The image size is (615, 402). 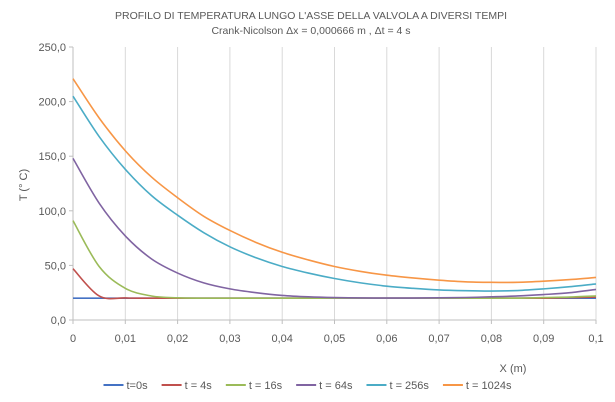 I want to click on x-tick-label: 0,06, so click(x=386, y=339).